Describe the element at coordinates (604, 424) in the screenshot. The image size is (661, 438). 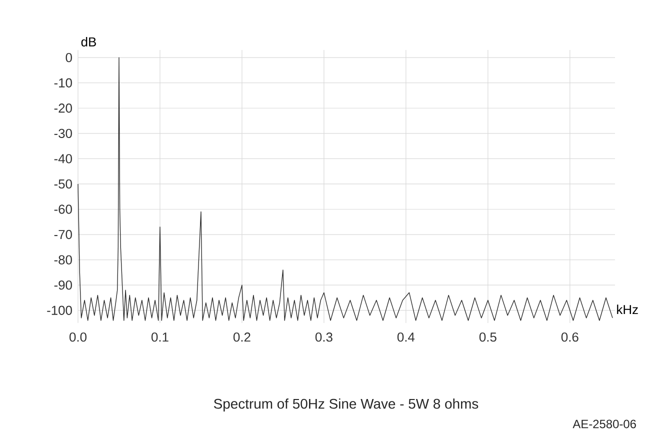
I see `text: AE-2580-06` at that location.